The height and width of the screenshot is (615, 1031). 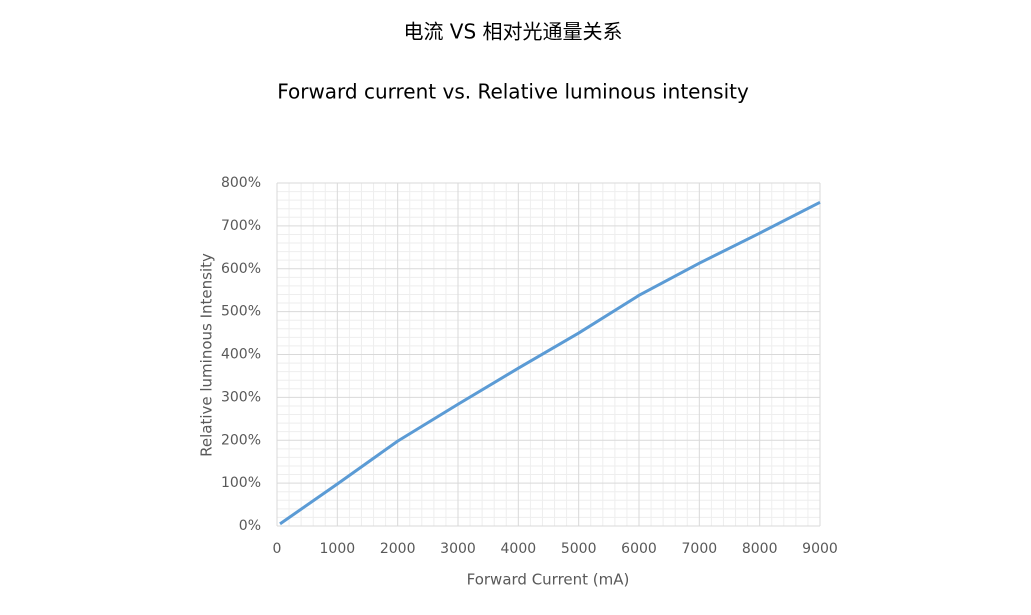 I want to click on y-tick-label: 500%, so click(x=241, y=312).